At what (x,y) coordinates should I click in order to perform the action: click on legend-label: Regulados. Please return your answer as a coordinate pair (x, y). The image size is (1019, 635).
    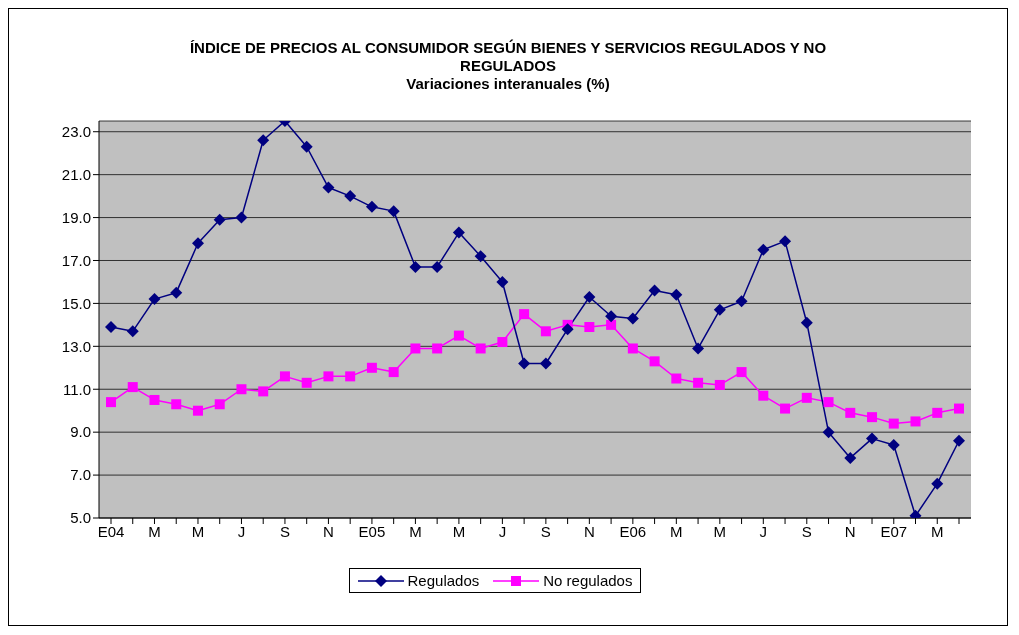
    Looking at the image, I should click on (443, 580).